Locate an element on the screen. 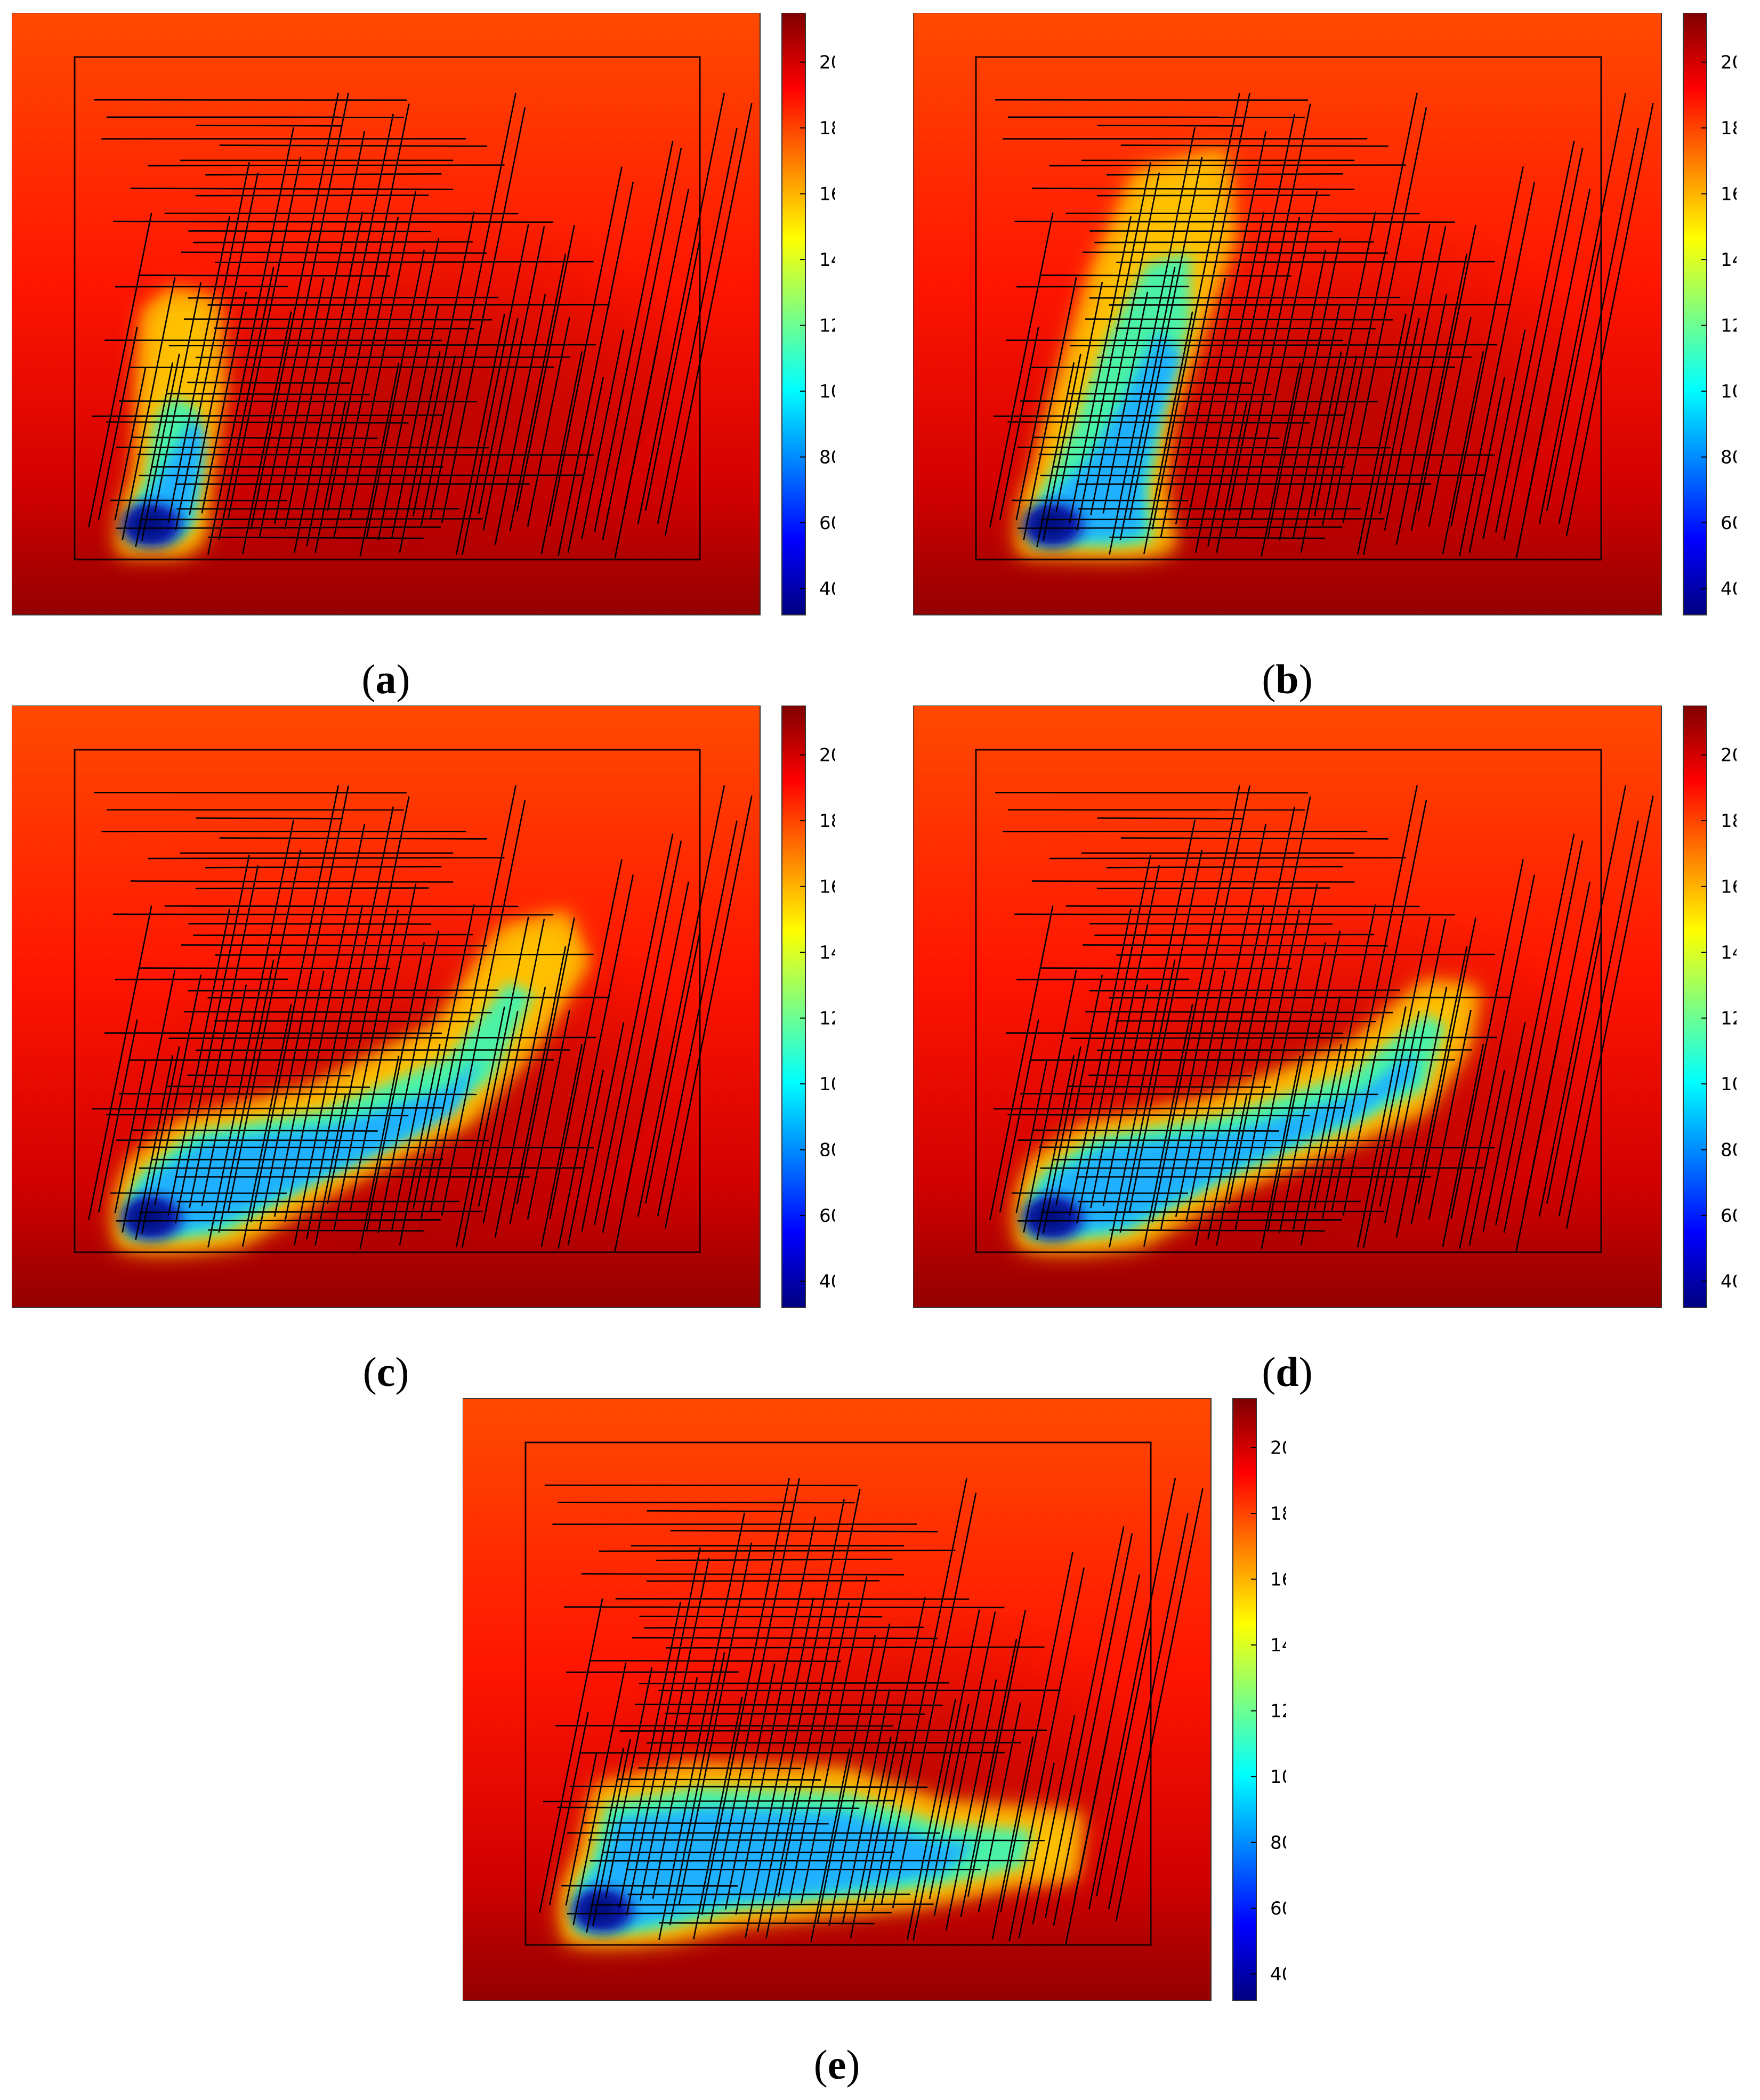 The width and height of the screenshot is (1760, 2100). colorbar-tick-label: 100 is located at coordinates (827, 1084).